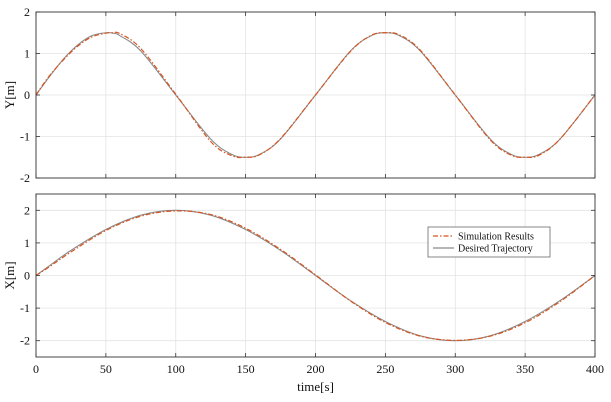 This screenshot has height=402, width=611. I want to click on bottom-x-tick-label: 400, so click(595, 369).